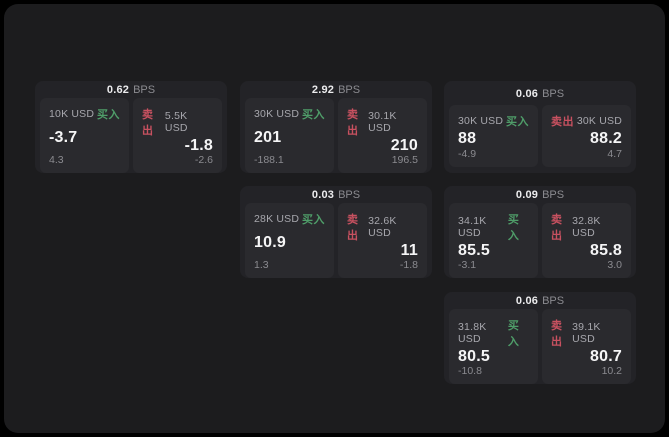  Describe the element at coordinates (599, 121) in the screenshot. I see `sell-amount: 30K USD` at that location.